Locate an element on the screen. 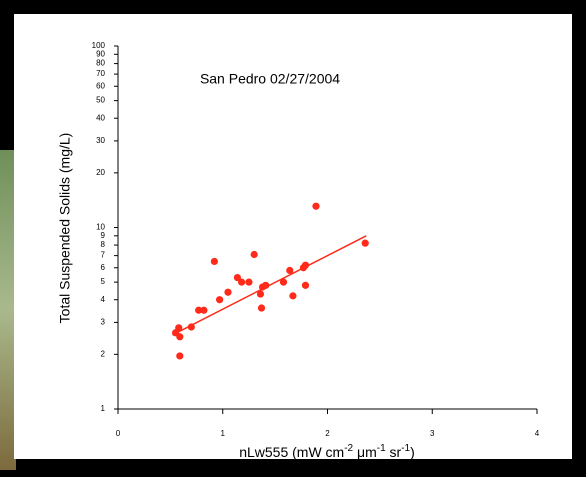 The width and height of the screenshot is (586, 477). y-axis-label: Total Suspended Solids (mg/L) is located at coordinates (65, 228).